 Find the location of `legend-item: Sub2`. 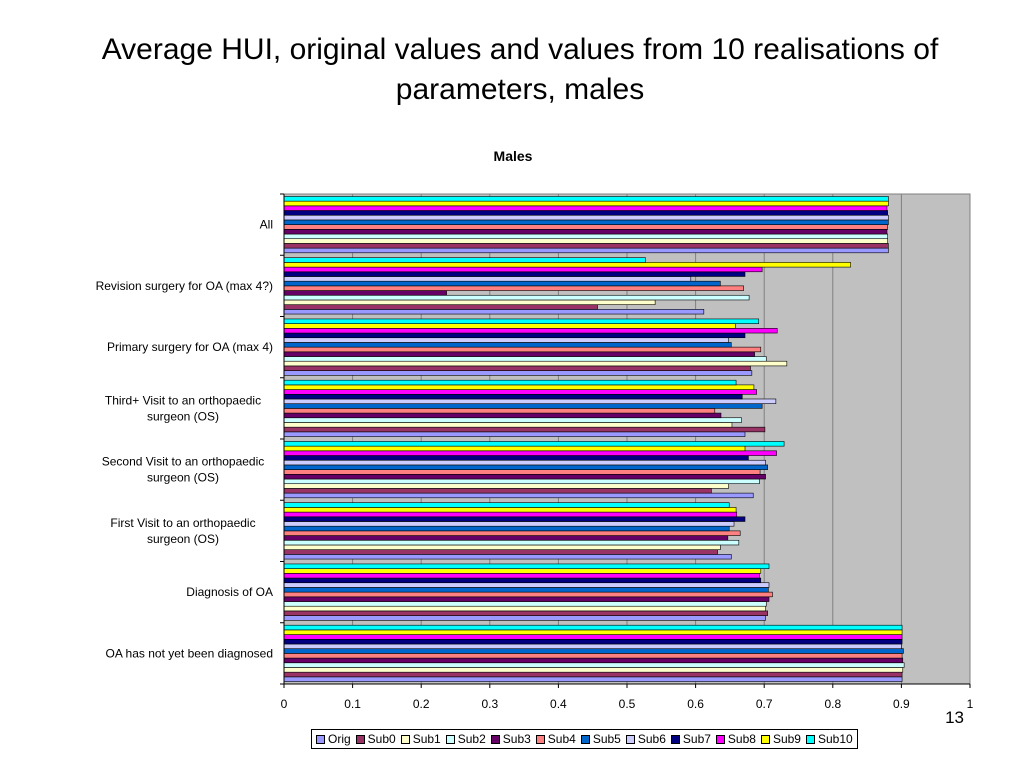

legend-item: Sub2 is located at coordinates (465, 739).